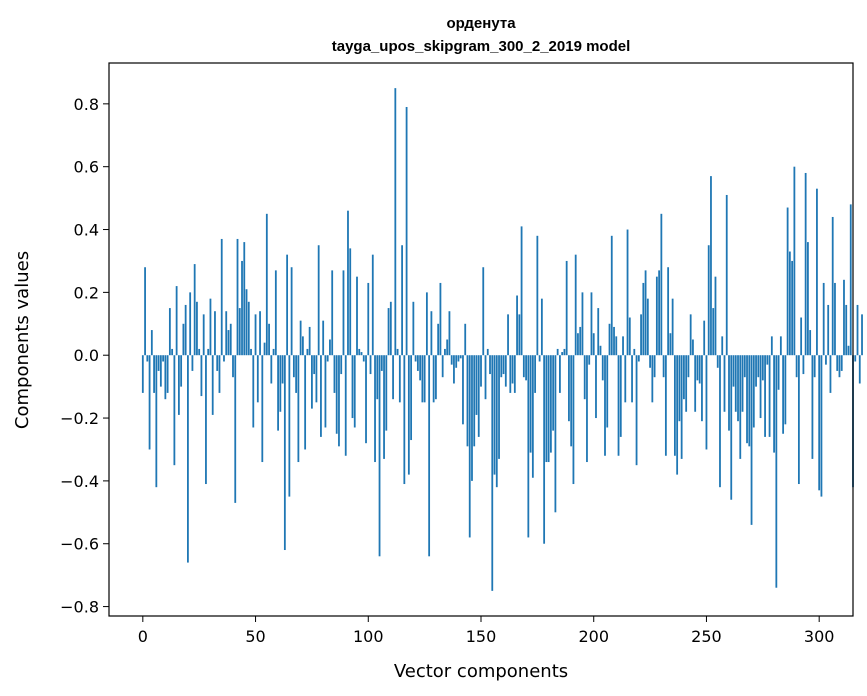  Describe the element at coordinates (86, 167) in the screenshot. I see `y-tick-label: 0.6` at that location.